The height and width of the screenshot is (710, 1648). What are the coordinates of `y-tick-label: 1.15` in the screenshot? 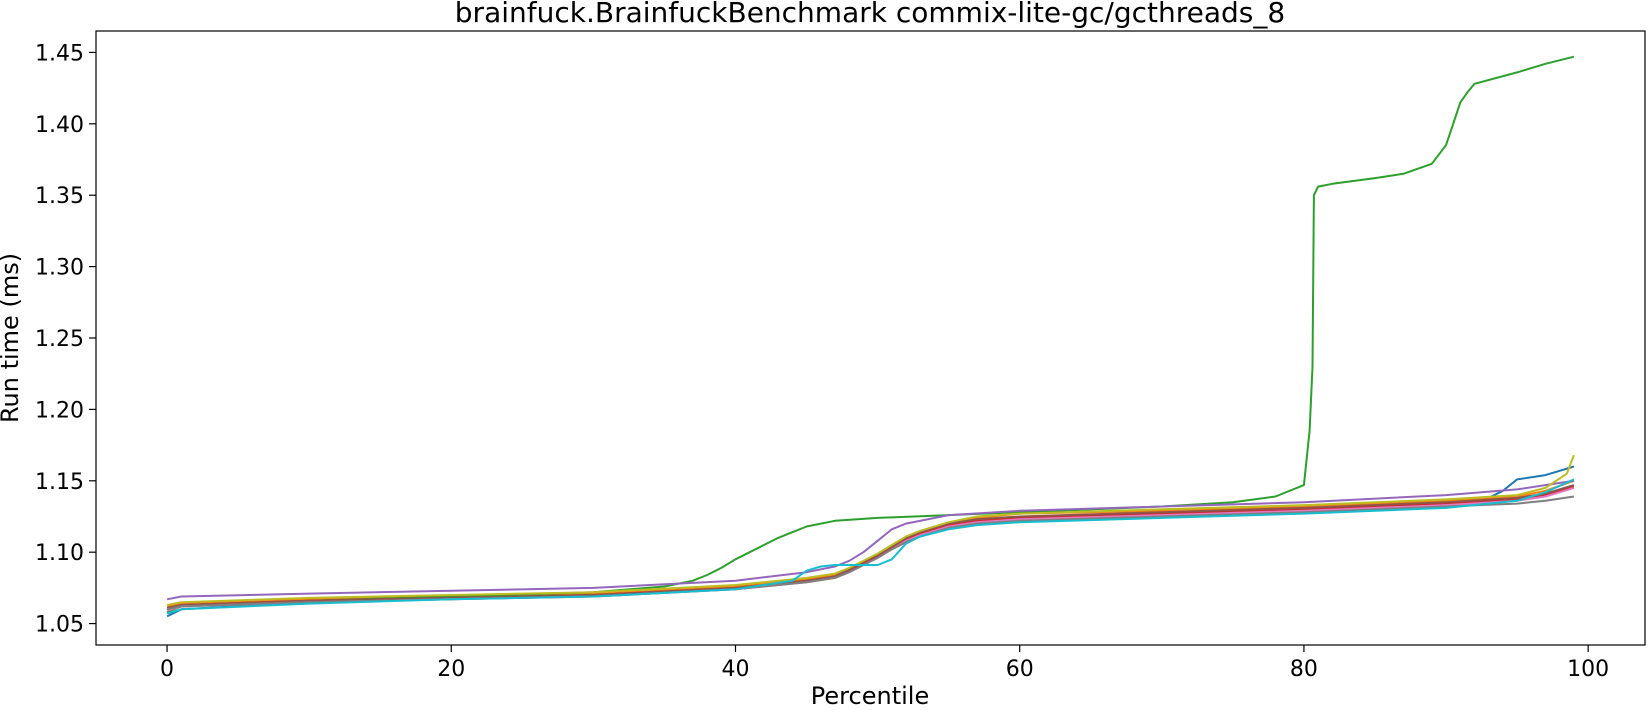 It's located at (59, 482).